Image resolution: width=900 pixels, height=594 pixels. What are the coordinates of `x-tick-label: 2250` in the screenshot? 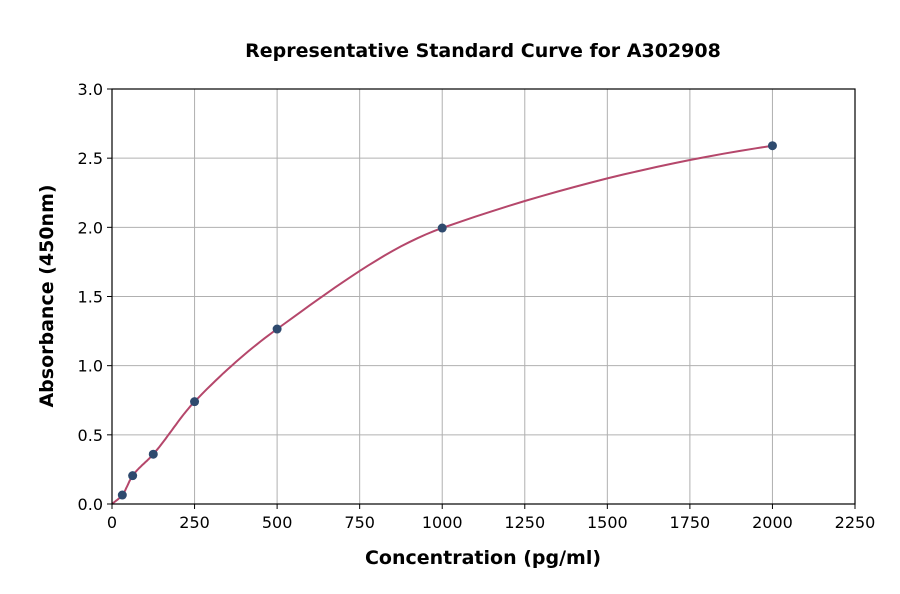 It's located at (855, 522).